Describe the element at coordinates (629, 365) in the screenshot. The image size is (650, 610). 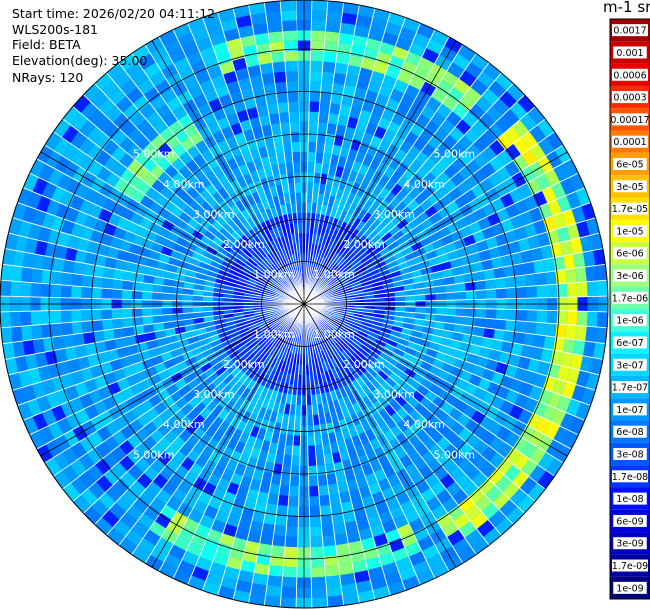
I see `colorbar-tick-label: 3e-07` at that location.